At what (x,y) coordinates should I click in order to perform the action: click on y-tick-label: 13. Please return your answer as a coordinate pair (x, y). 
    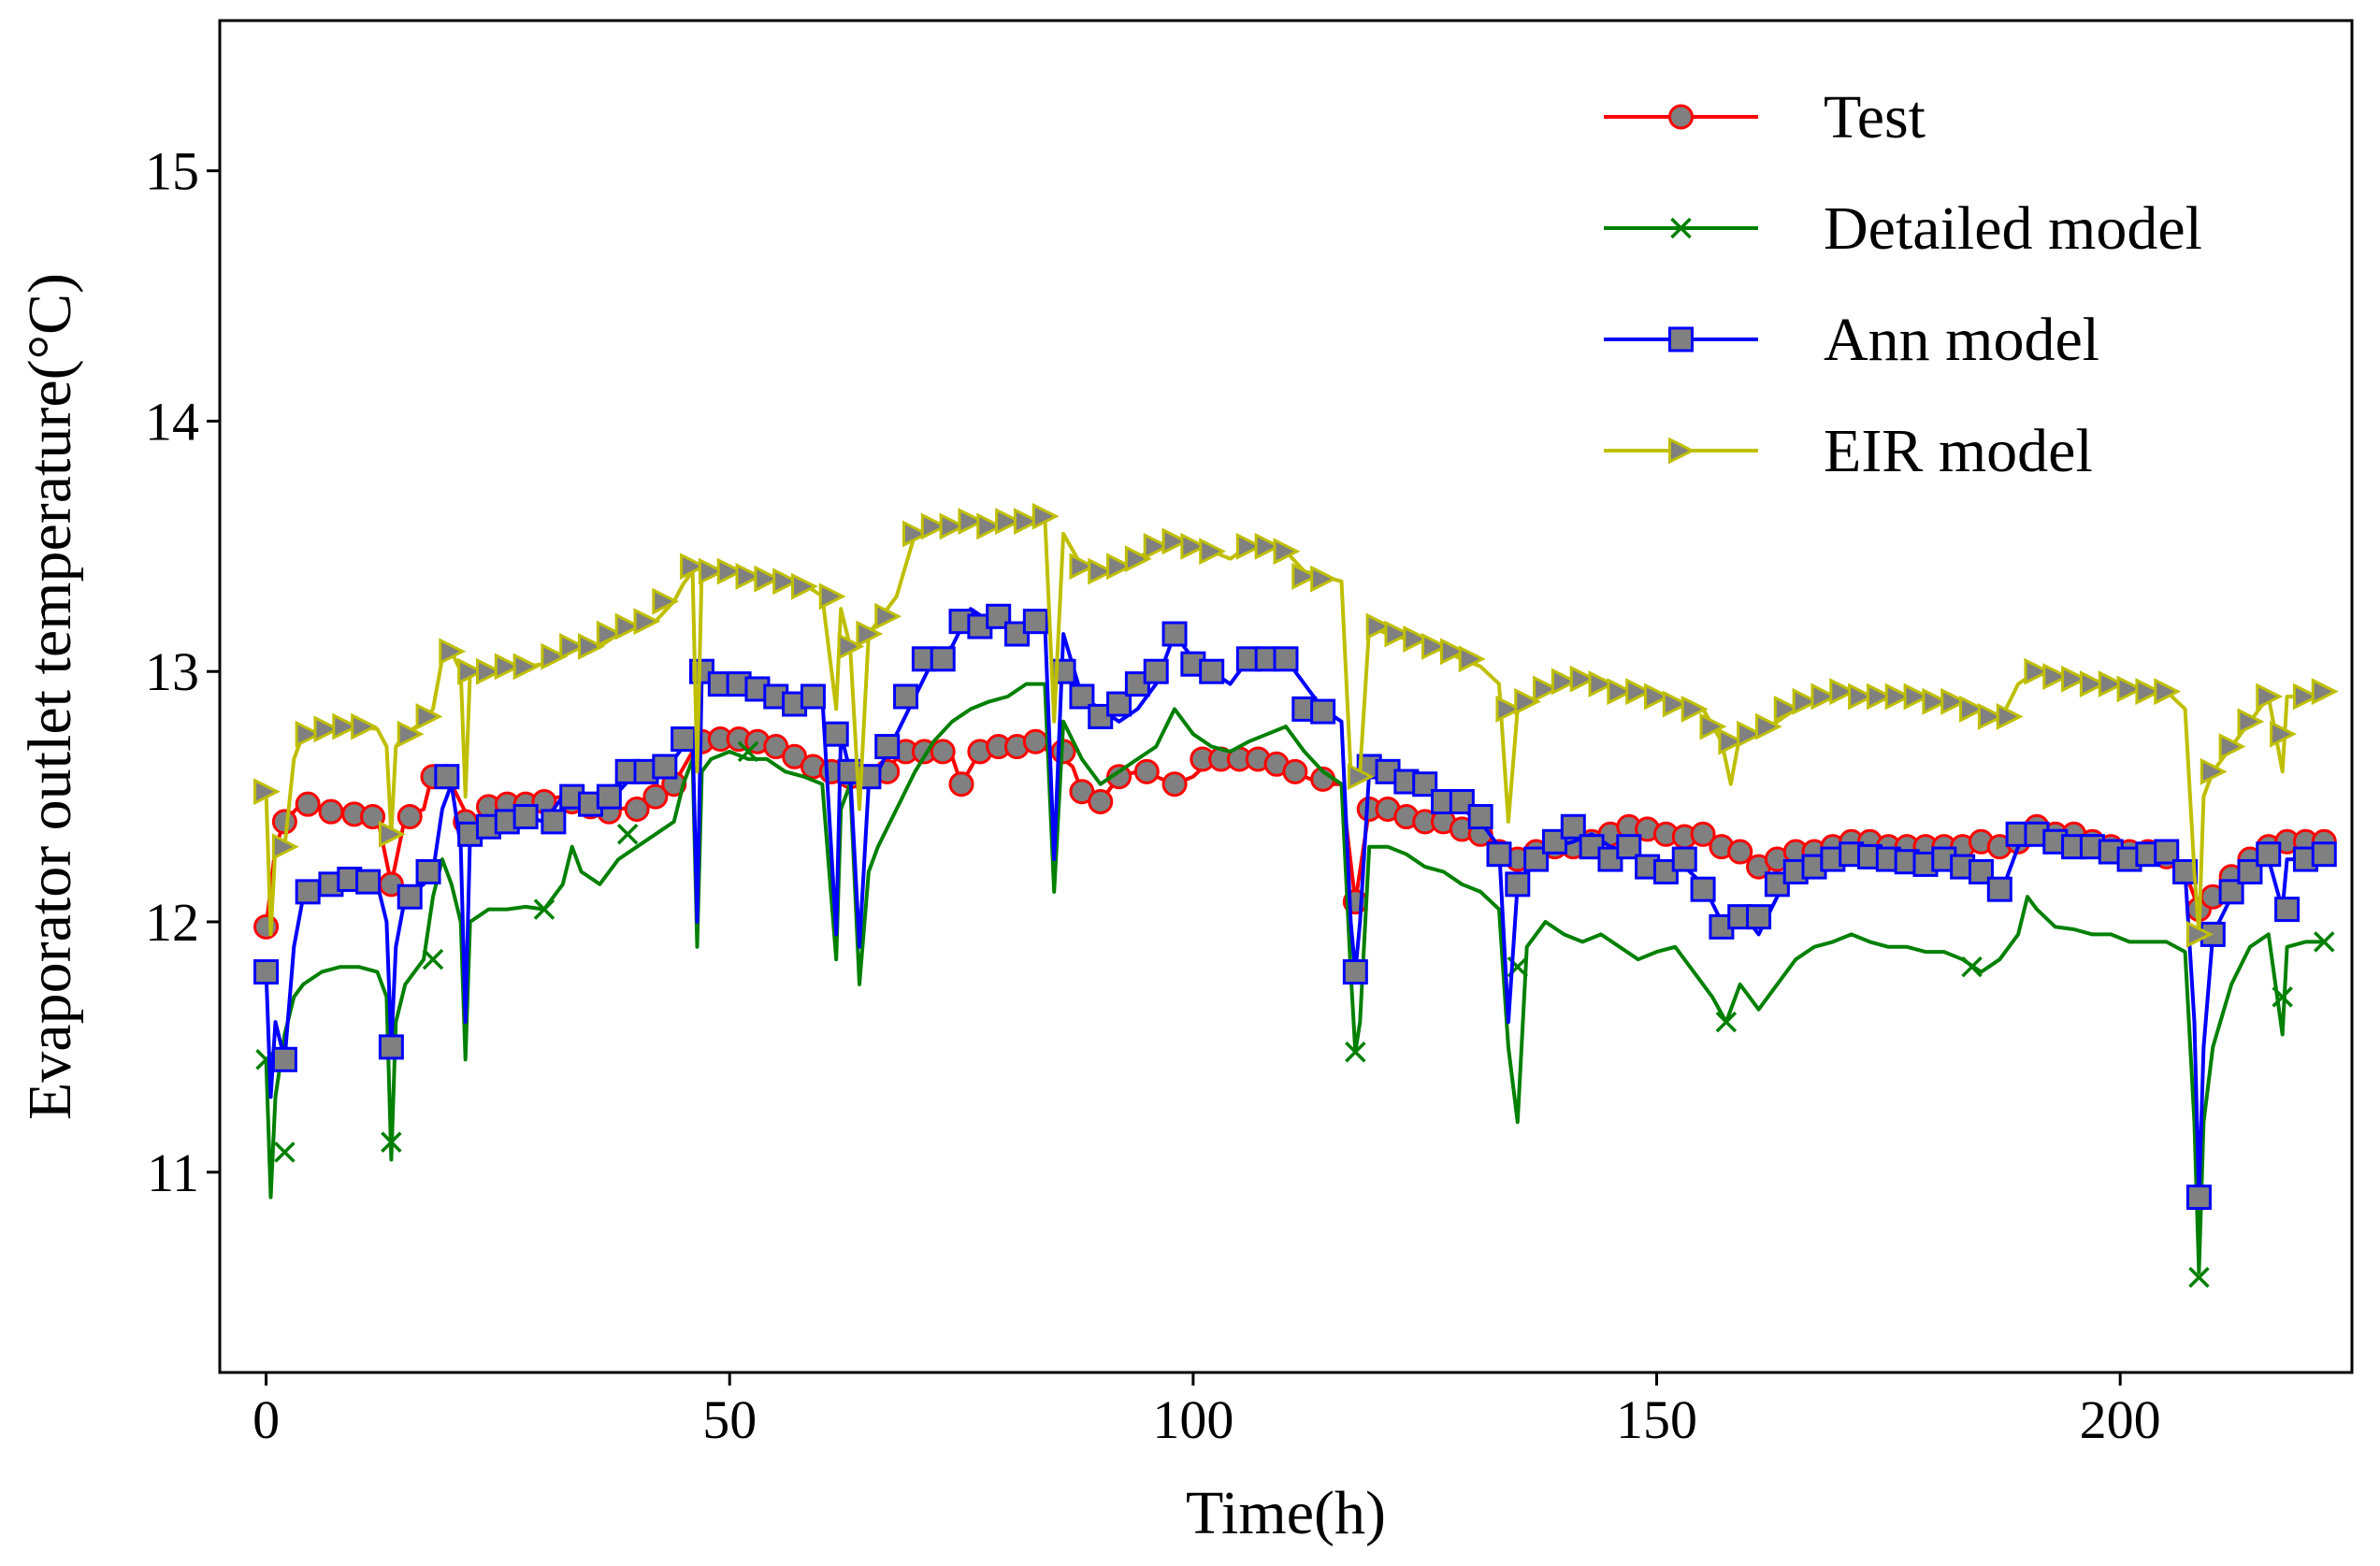
    Looking at the image, I should click on (172, 671).